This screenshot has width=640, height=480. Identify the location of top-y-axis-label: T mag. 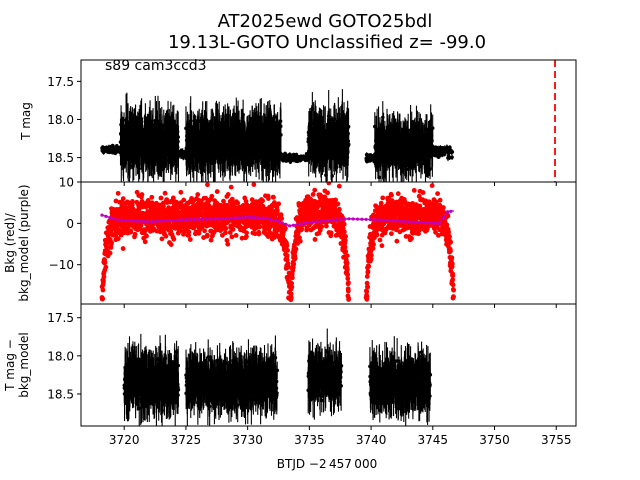
(26, 121).